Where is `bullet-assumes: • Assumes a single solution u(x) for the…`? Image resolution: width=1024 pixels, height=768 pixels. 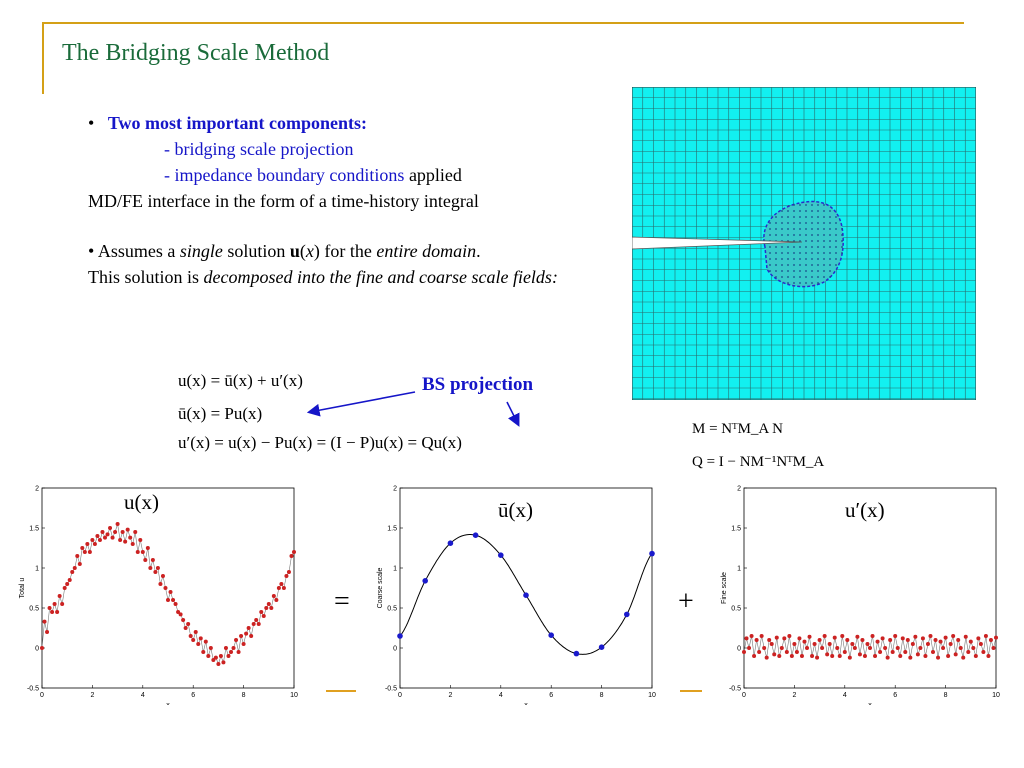 bullet-assumes: • Assumes a single solution u(x) for the… is located at coordinates (348, 264).